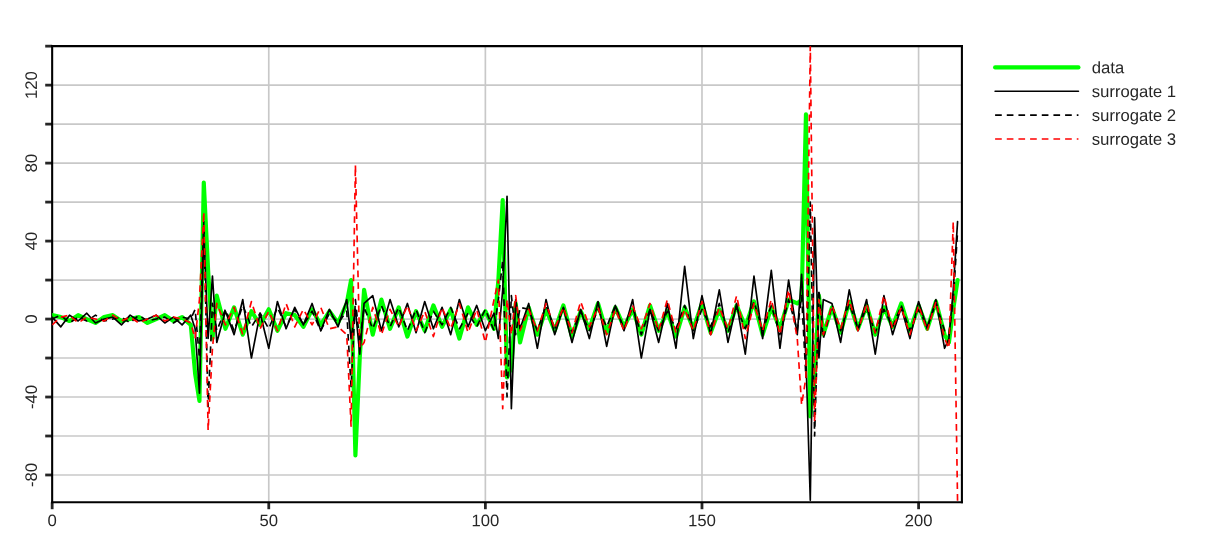 This screenshot has width=1213, height=543. I want to click on y-tick-label: 80, so click(31, 163).